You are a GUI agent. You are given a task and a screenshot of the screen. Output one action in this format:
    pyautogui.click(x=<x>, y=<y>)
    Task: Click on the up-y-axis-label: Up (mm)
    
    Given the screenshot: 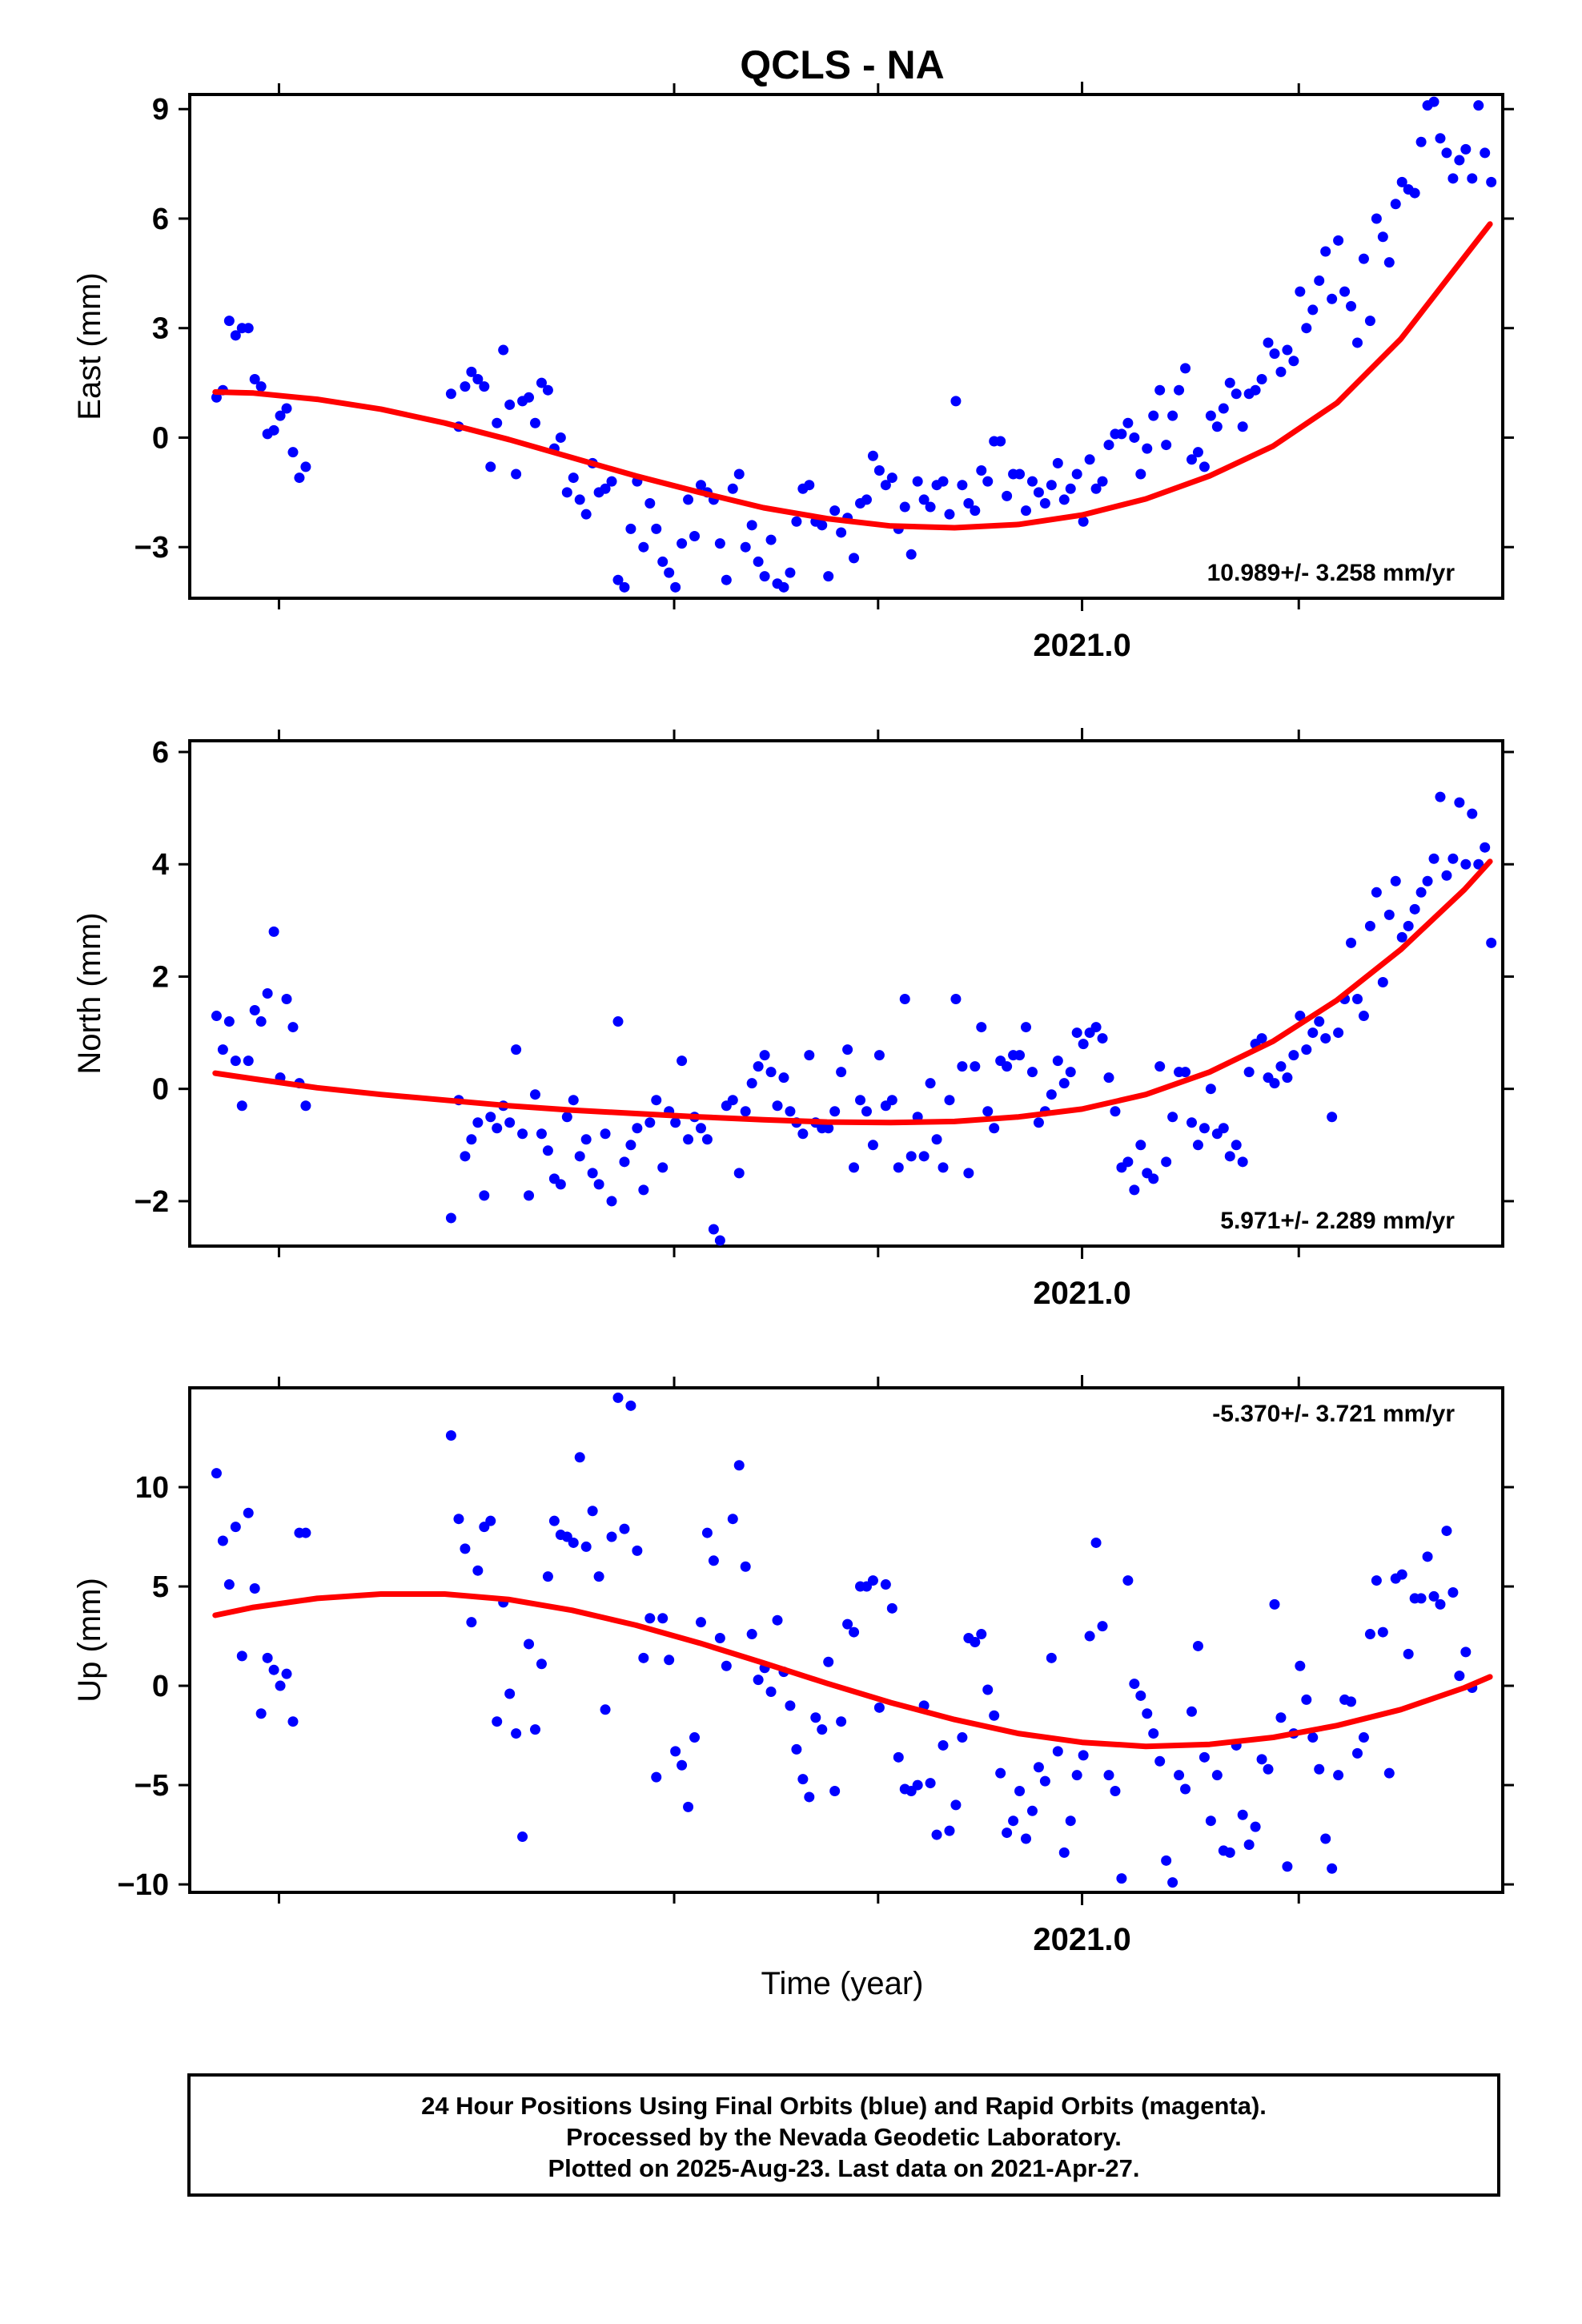 What is the action you would take?
    pyautogui.click(x=89, y=1640)
    